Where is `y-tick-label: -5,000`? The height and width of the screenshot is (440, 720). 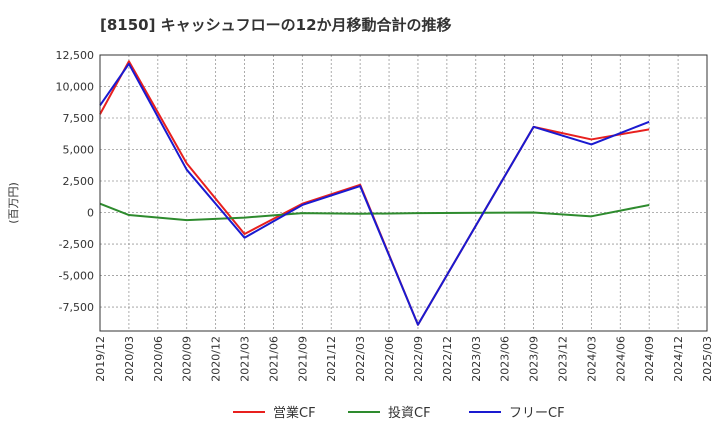
y-tick-label: -5,000 is located at coordinates (76, 276).